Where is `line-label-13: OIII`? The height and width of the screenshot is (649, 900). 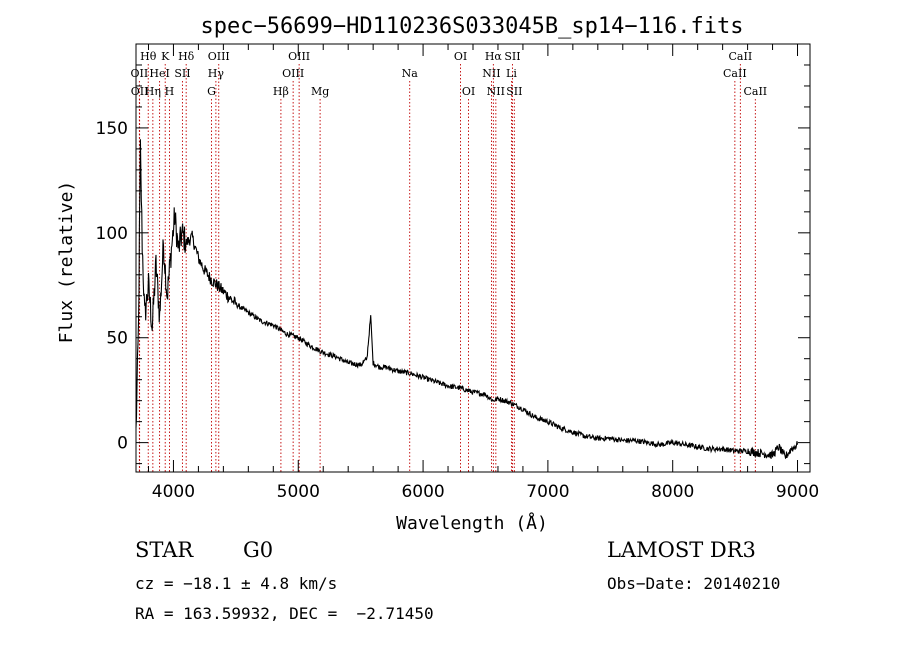 line-label-13: OIII is located at coordinates (293, 73).